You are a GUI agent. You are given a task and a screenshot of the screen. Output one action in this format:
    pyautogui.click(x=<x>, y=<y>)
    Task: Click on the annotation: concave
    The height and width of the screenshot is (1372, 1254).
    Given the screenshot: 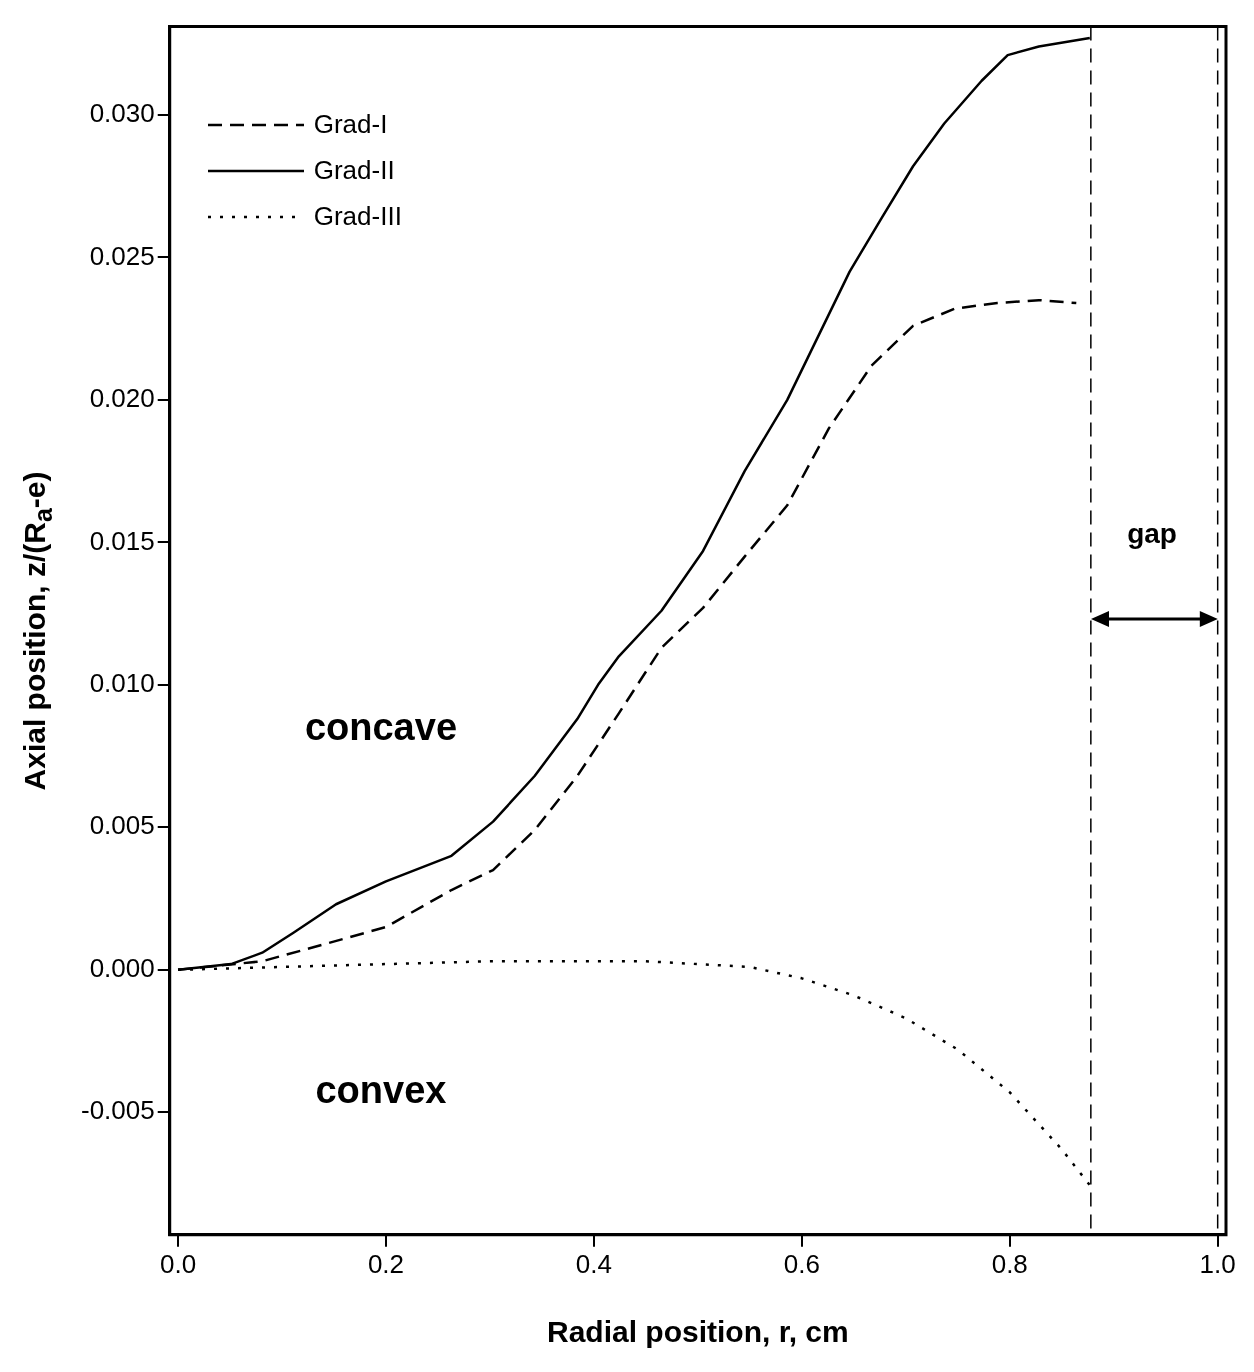 What is the action you would take?
    pyautogui.click(x=381, y=727)
    